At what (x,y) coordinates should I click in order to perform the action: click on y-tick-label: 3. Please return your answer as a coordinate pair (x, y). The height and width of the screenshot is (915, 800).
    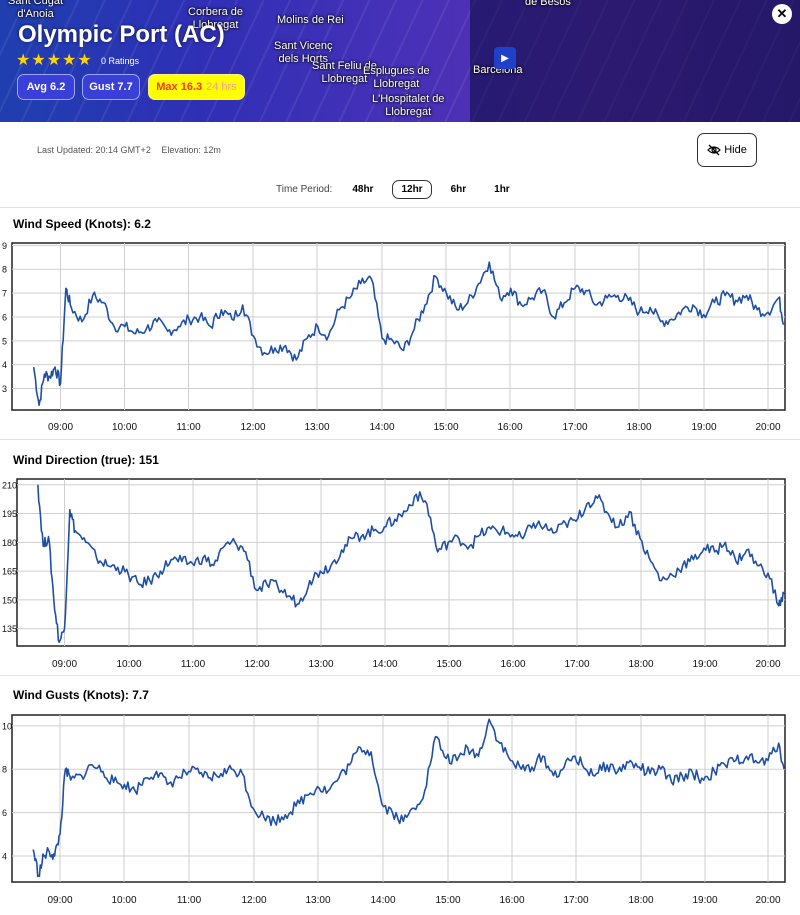
    Looking at the image, I should click on (4, 389).